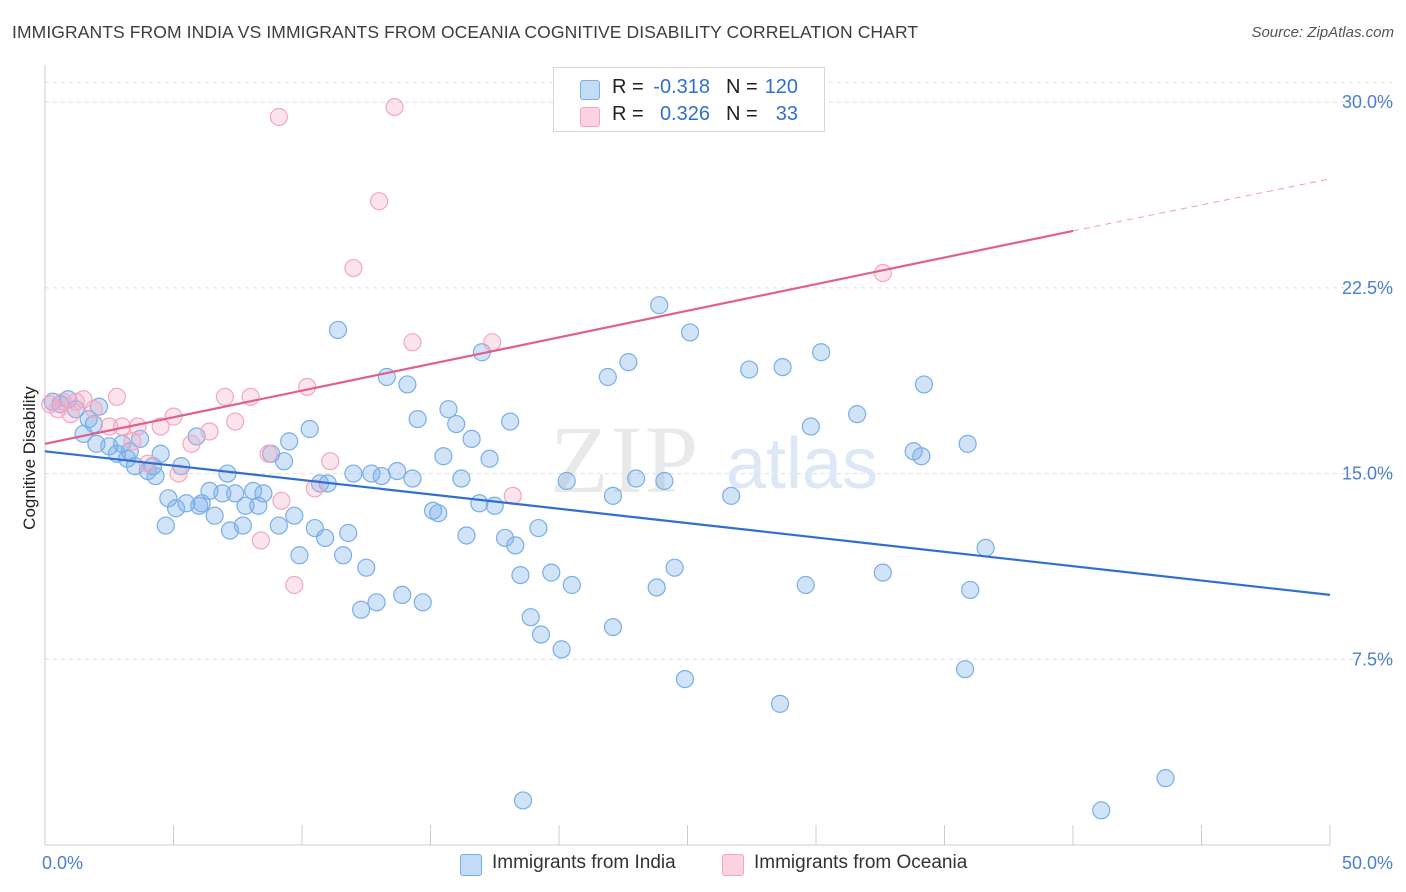 This screenshot has width=1406, height=892. Describe the element at coordinates (687, 523) in the screenshot. I see `india-trend-line` at that location.